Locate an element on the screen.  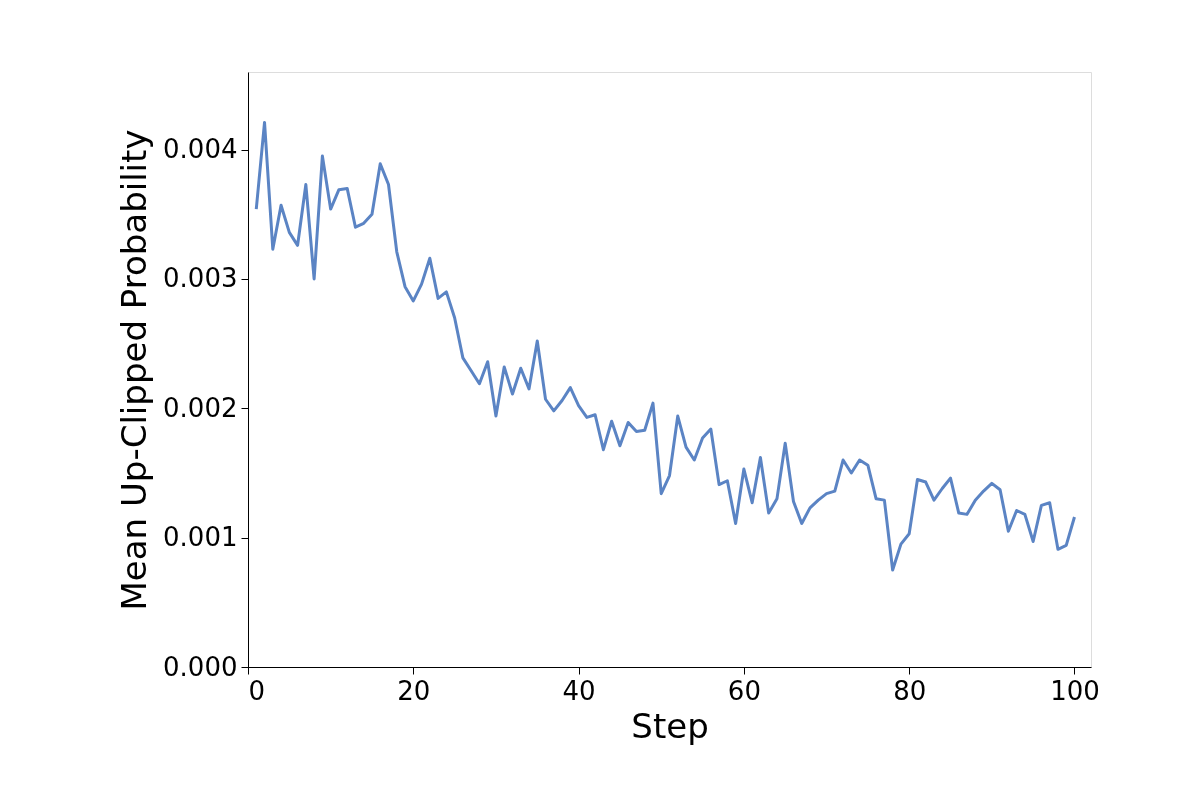
x-tick-label: 40 is located at coordinates (579, 690).